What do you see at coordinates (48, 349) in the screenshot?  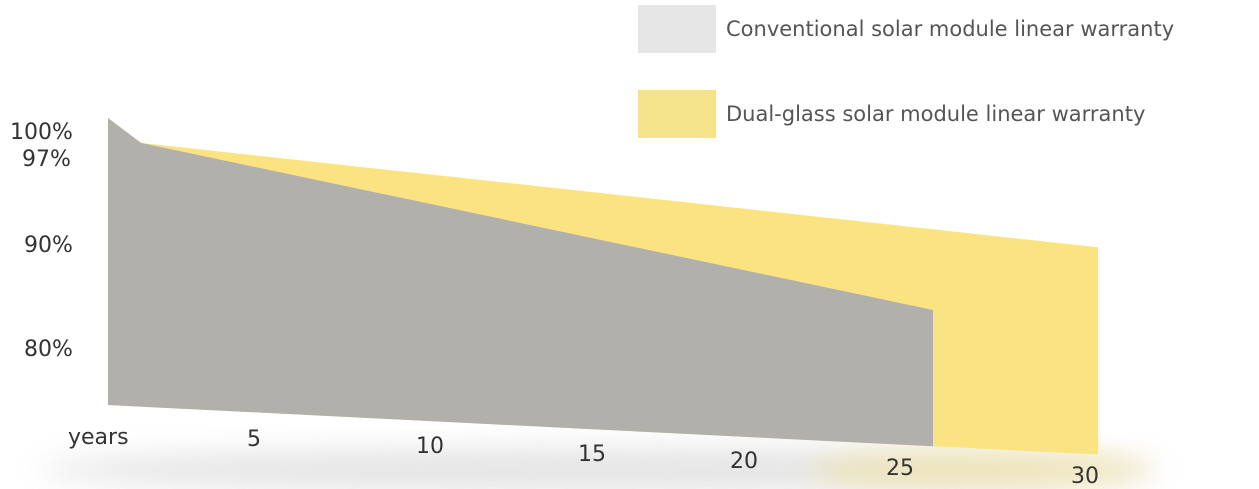 I see `ytick-80: 80%` at bounding box center [48, 349].